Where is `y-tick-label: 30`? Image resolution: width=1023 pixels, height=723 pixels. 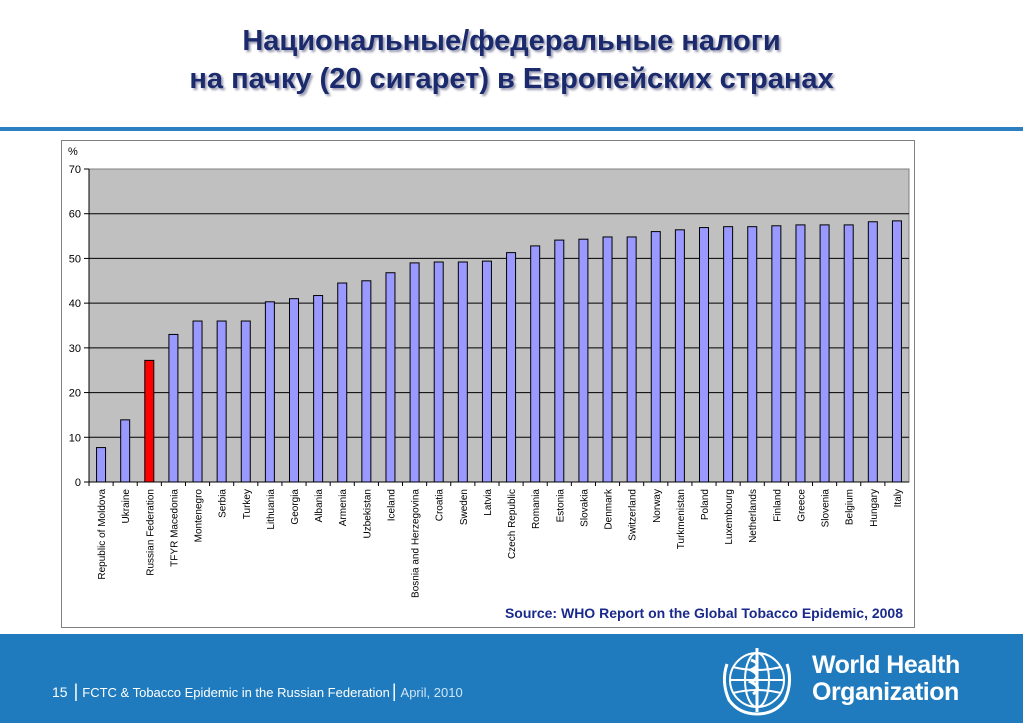
y-tick-label: 30 is located at coordinates (75, 349).